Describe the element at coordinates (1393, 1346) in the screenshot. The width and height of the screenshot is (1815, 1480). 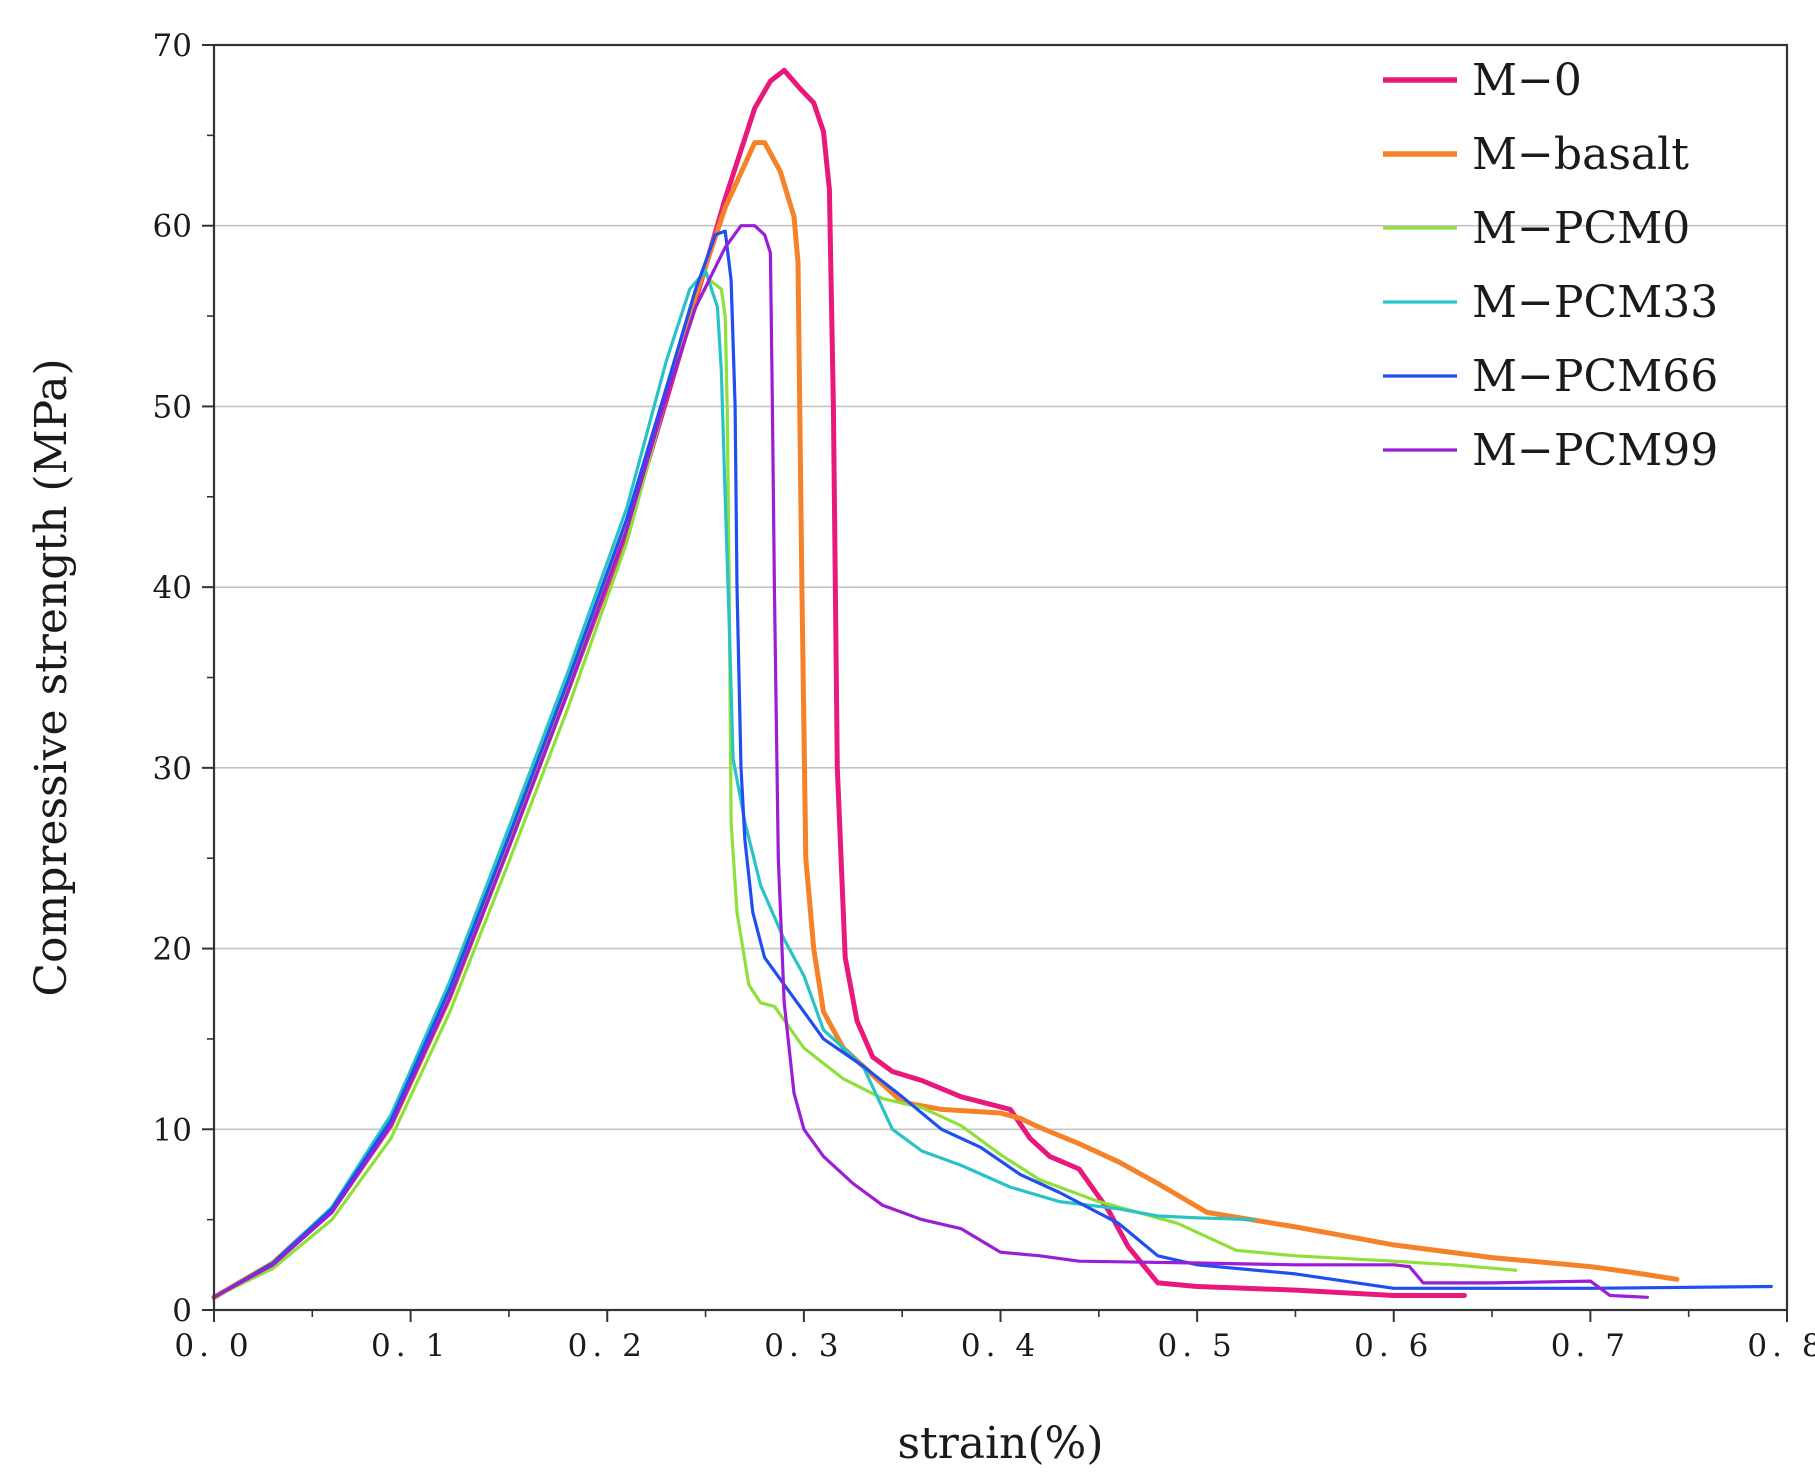
I see `x-tick-label: 0. 6` at that location.